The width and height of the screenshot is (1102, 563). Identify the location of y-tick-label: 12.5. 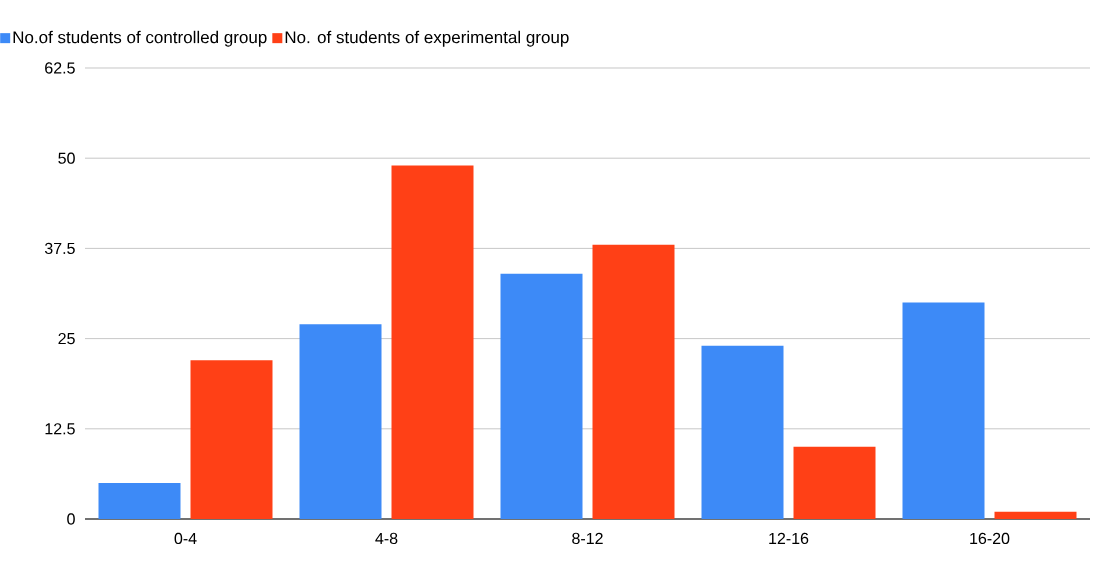
(60, 429).